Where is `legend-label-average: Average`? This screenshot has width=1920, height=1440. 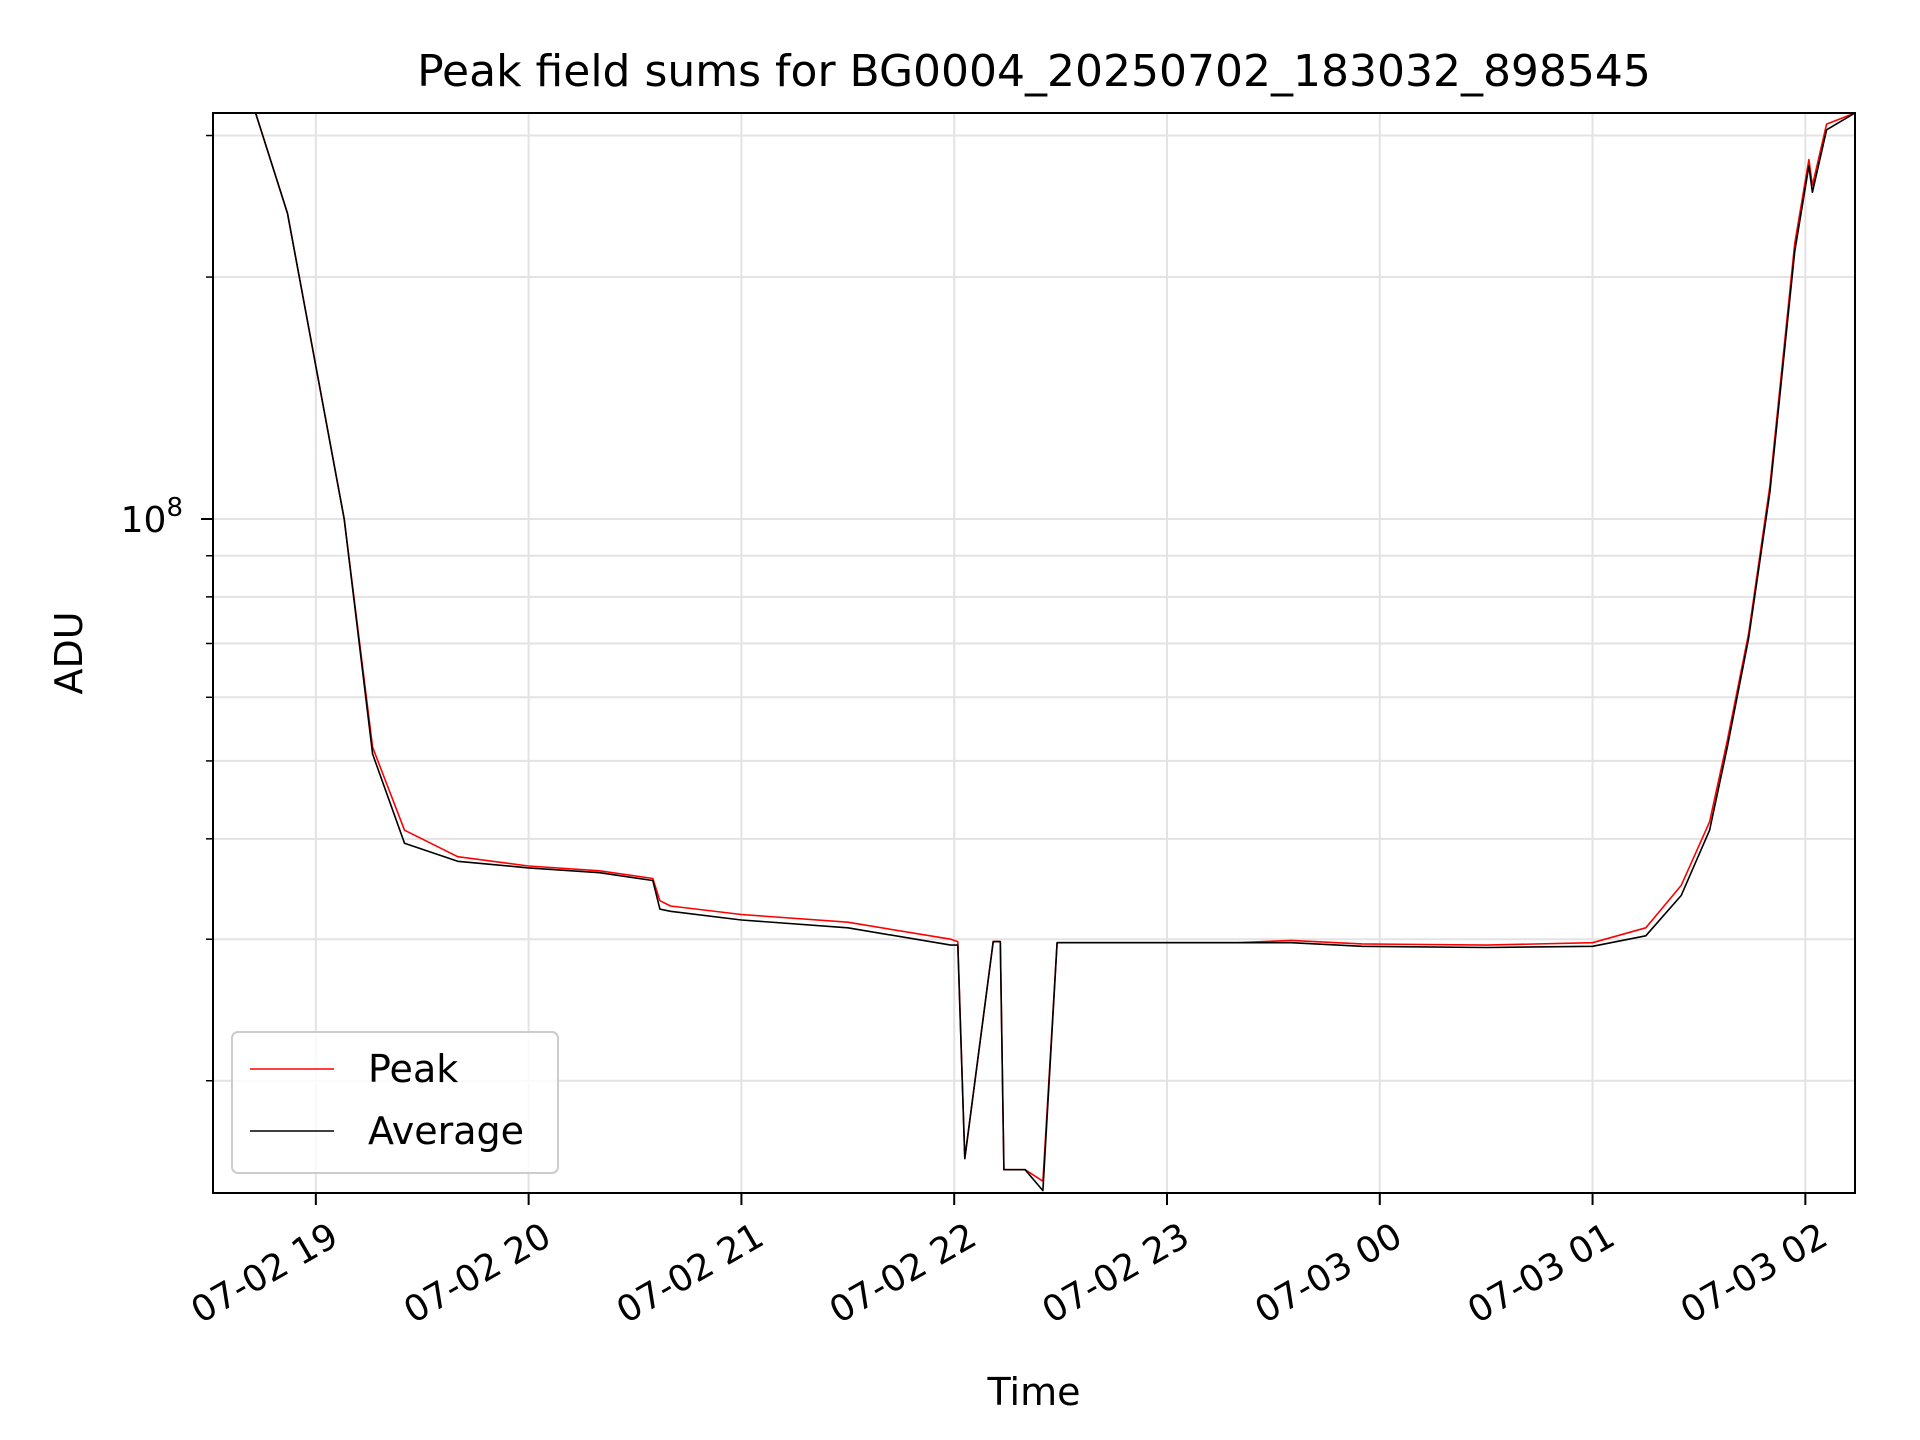 legend-label-average: Average is located at coordinates (446, 1131).